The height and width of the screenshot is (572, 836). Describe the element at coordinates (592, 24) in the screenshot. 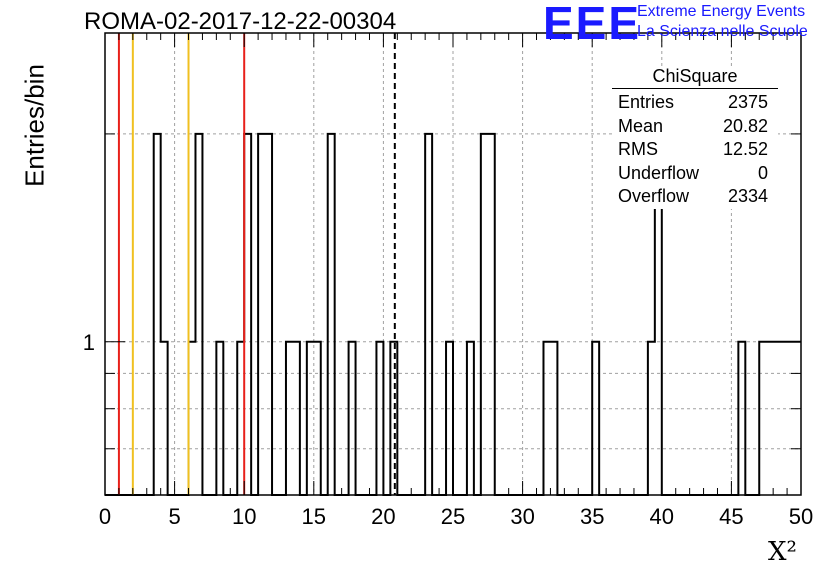

I see `eee-logo: EEE` at that location.